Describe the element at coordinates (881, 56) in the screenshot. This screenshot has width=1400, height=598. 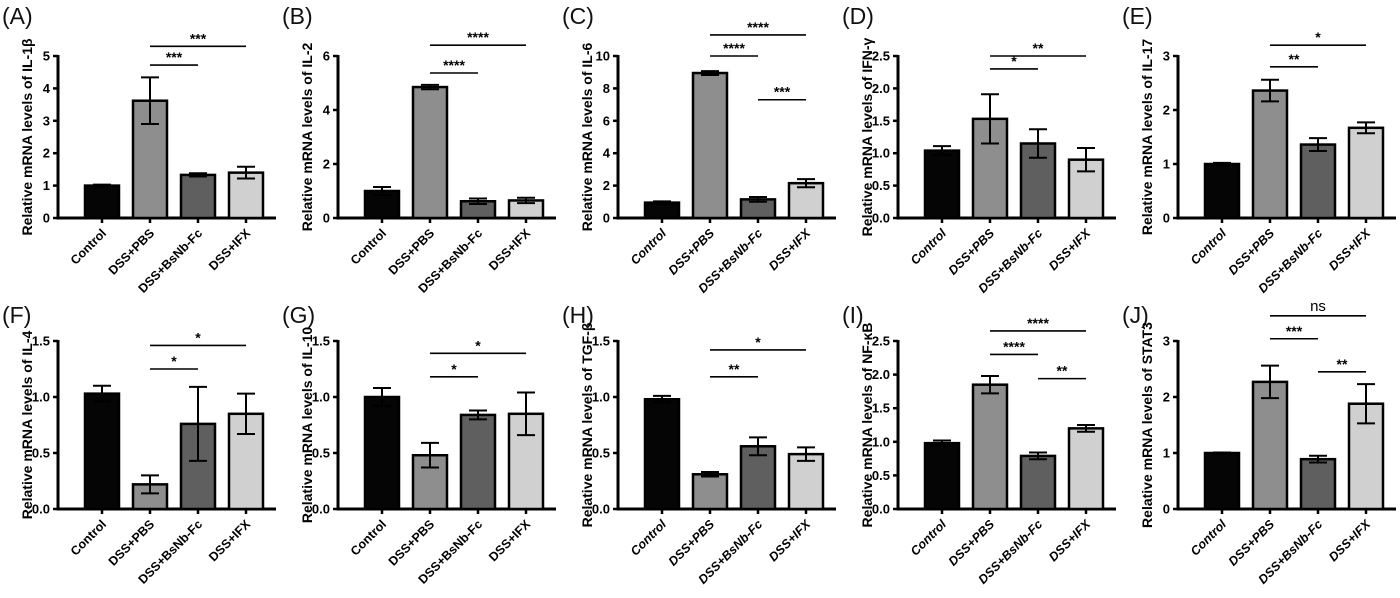
I see `y-tick-label: 2.5` at that location.